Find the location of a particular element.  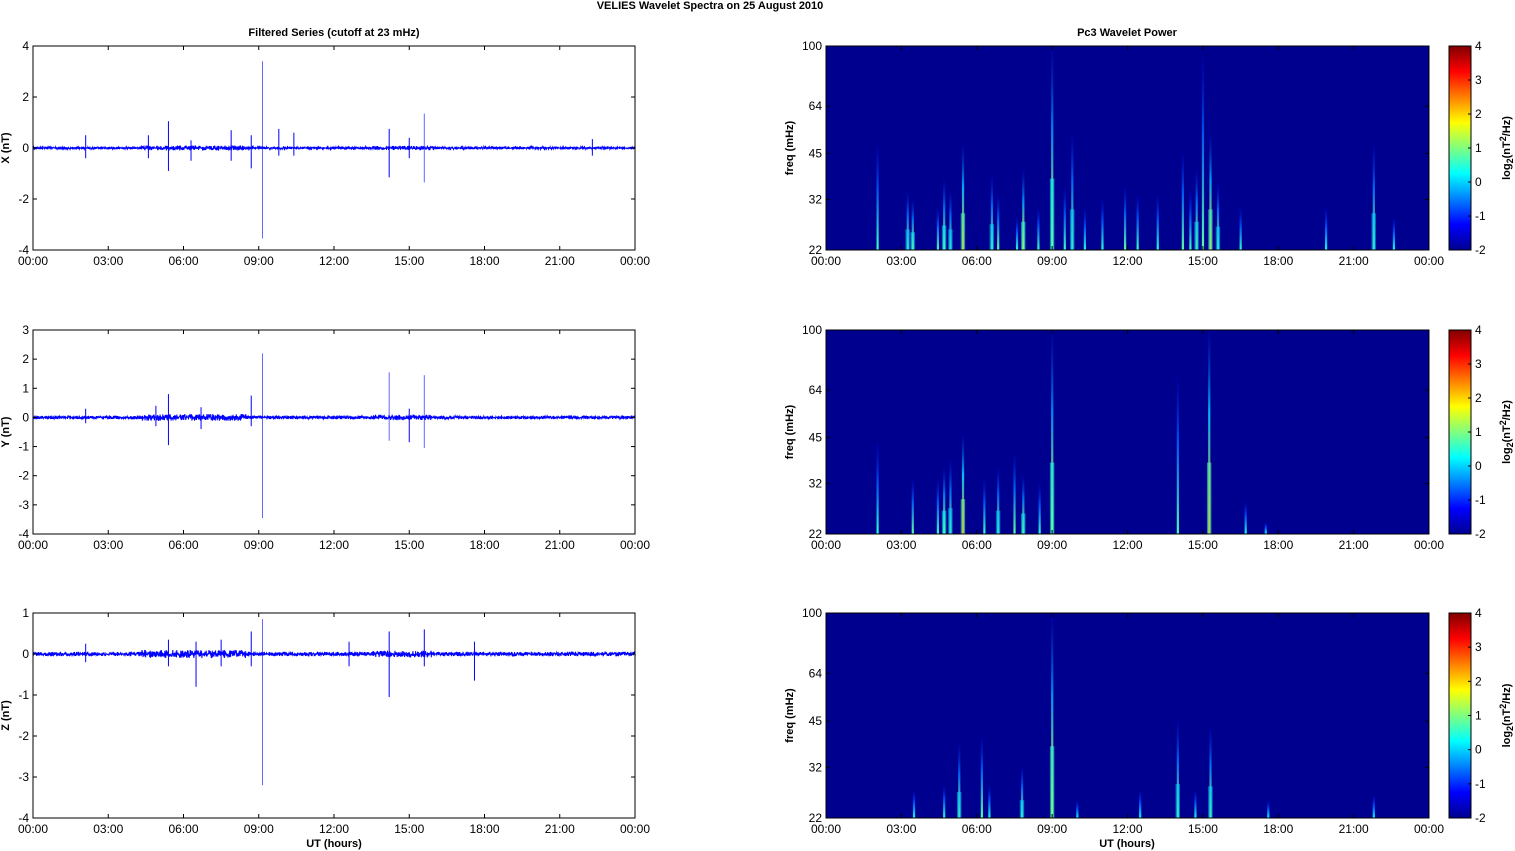

ylabel: freq (mHz) is located at coordinates (790, 715).